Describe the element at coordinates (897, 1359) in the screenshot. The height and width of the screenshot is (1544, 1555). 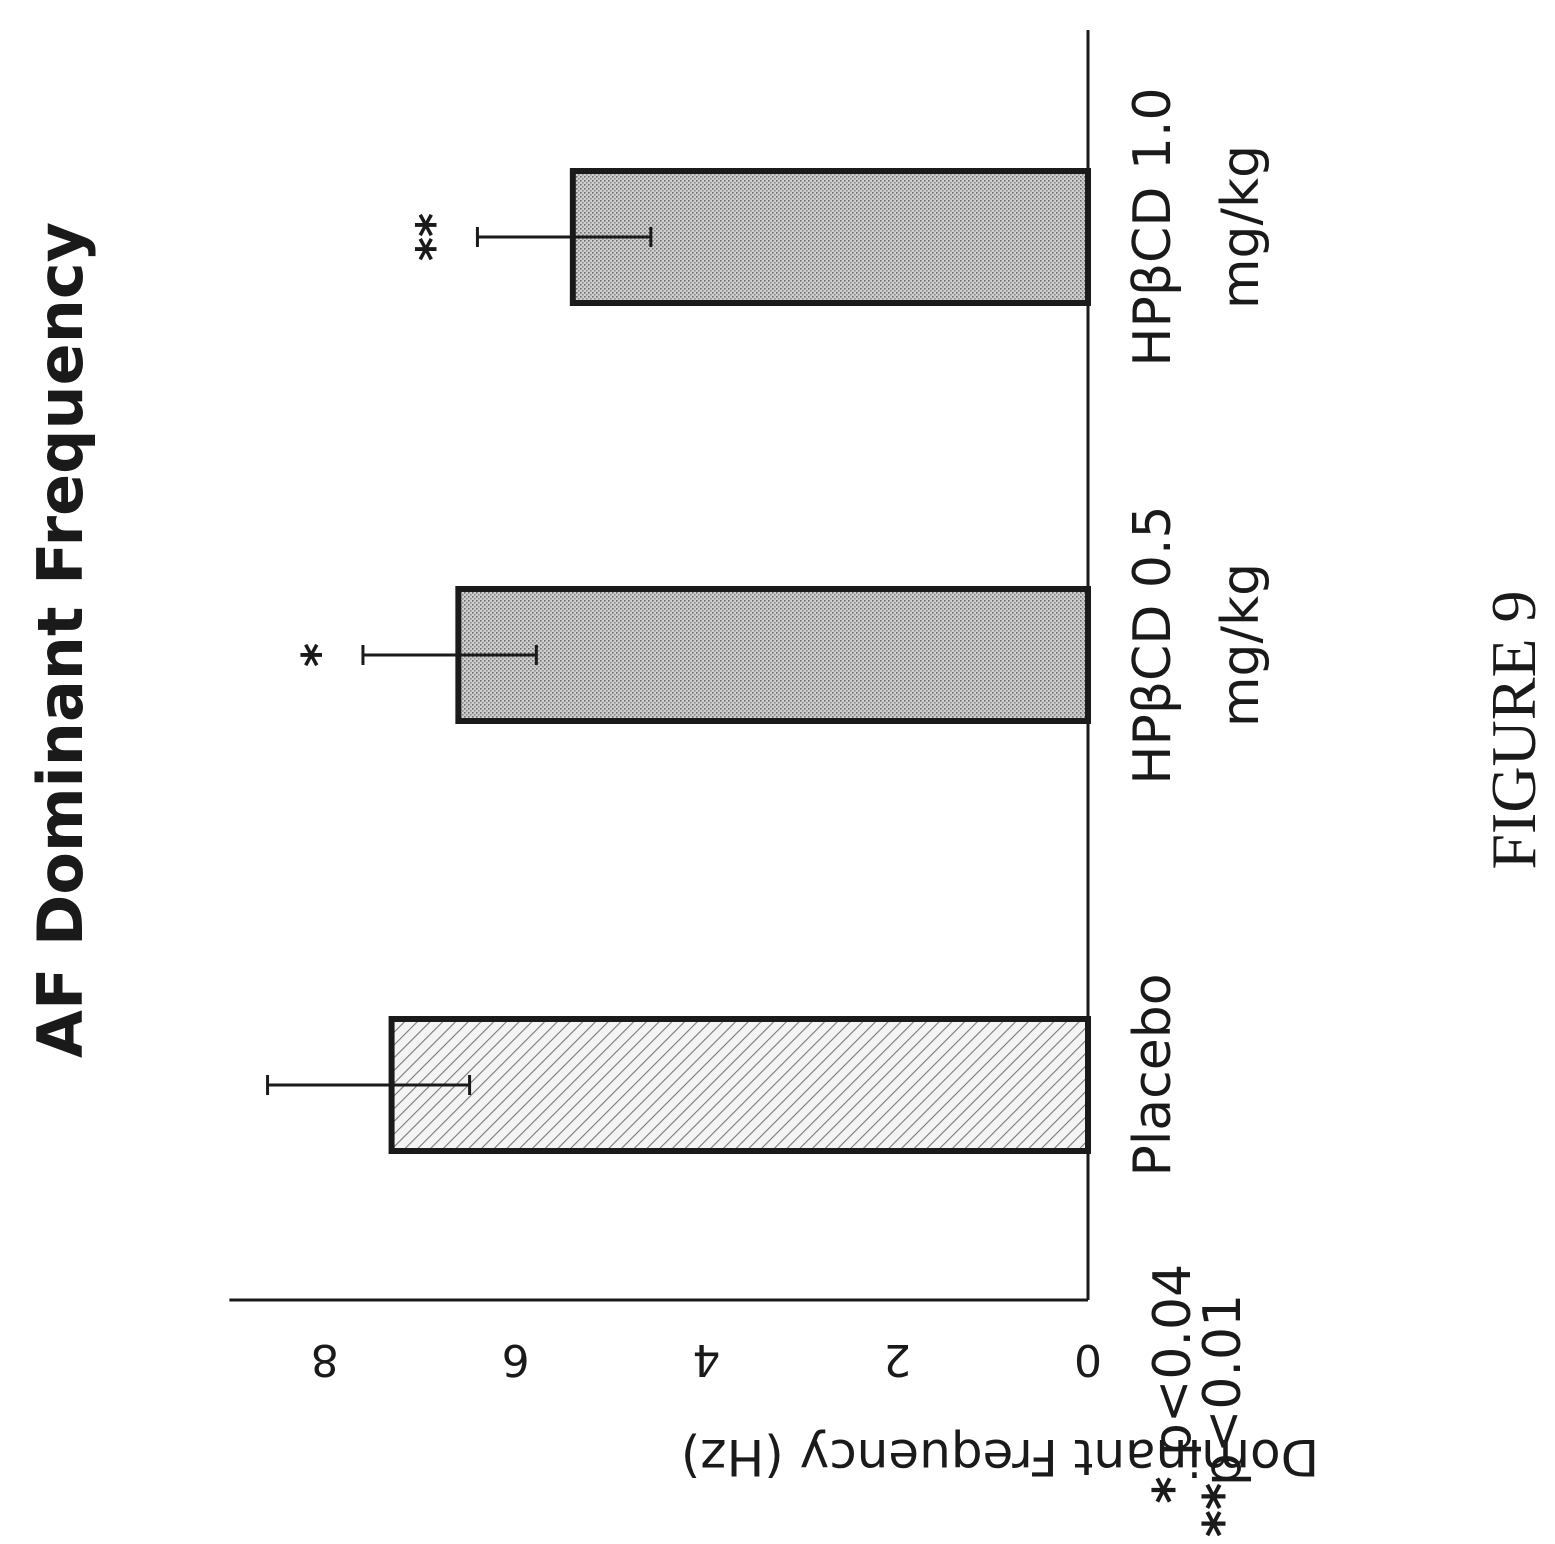
I see `y-tick-label-1: 2` at that location.